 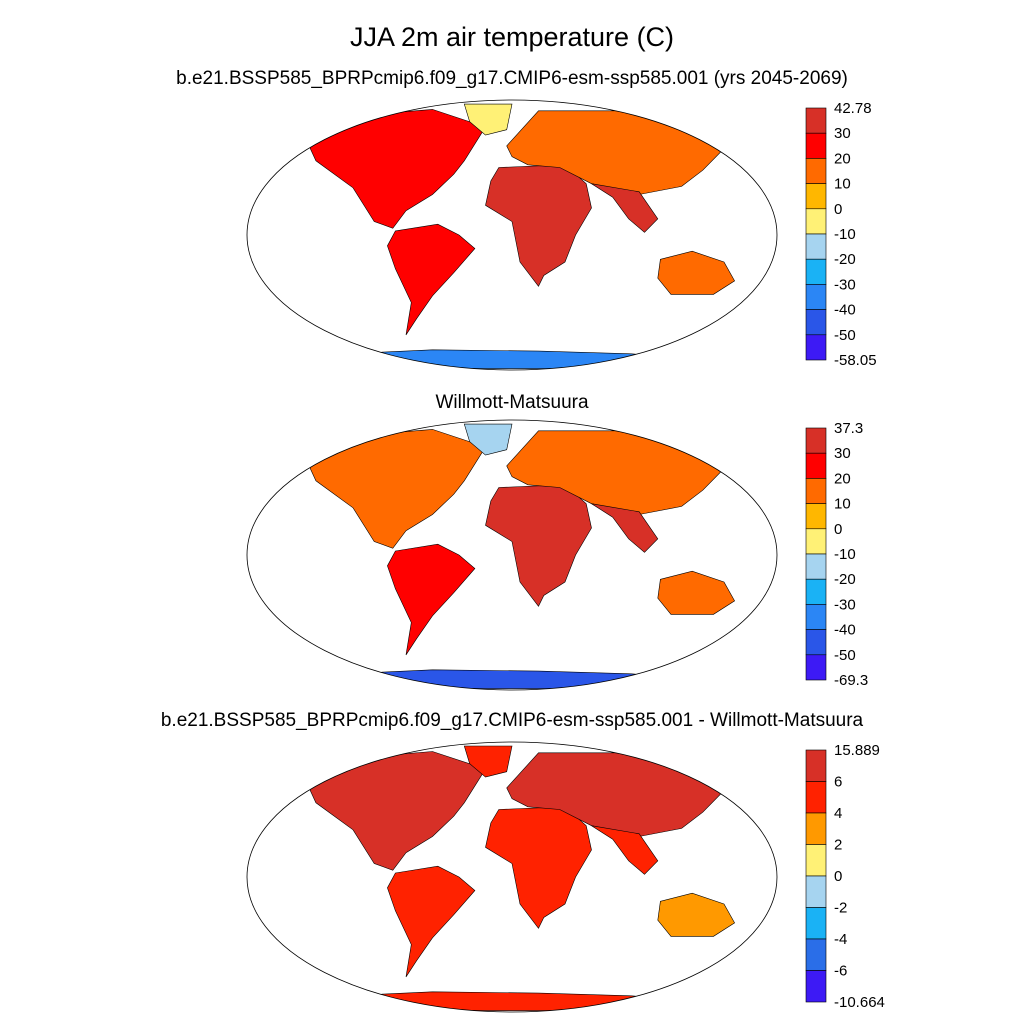 I want to click on colorbar-label: 15.889, so click(x=857, y=750).